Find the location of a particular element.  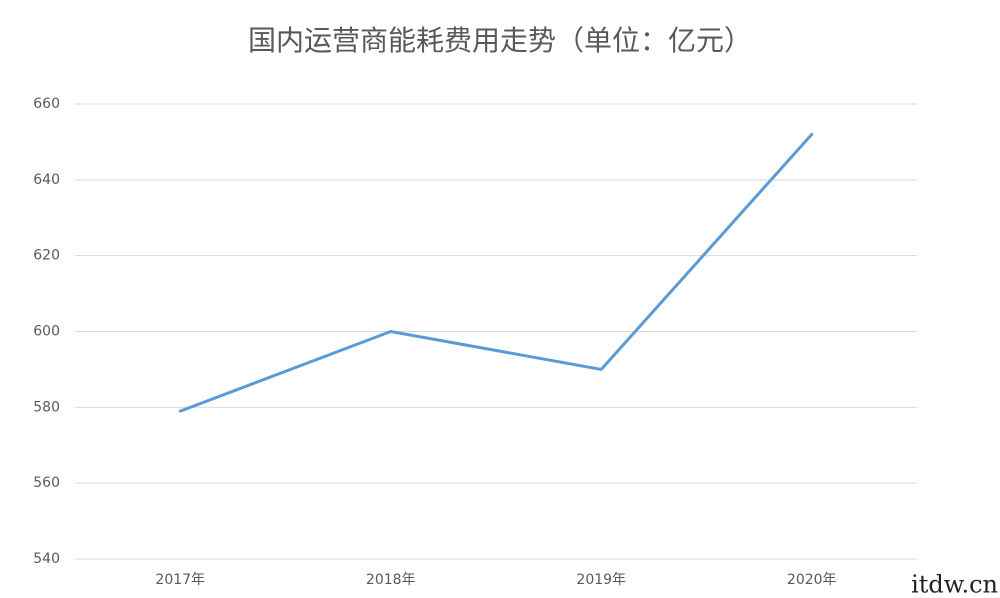

chart-title: 国内运营商能耗费用走势（单位：亿元） is located at coordinates (500, 40).